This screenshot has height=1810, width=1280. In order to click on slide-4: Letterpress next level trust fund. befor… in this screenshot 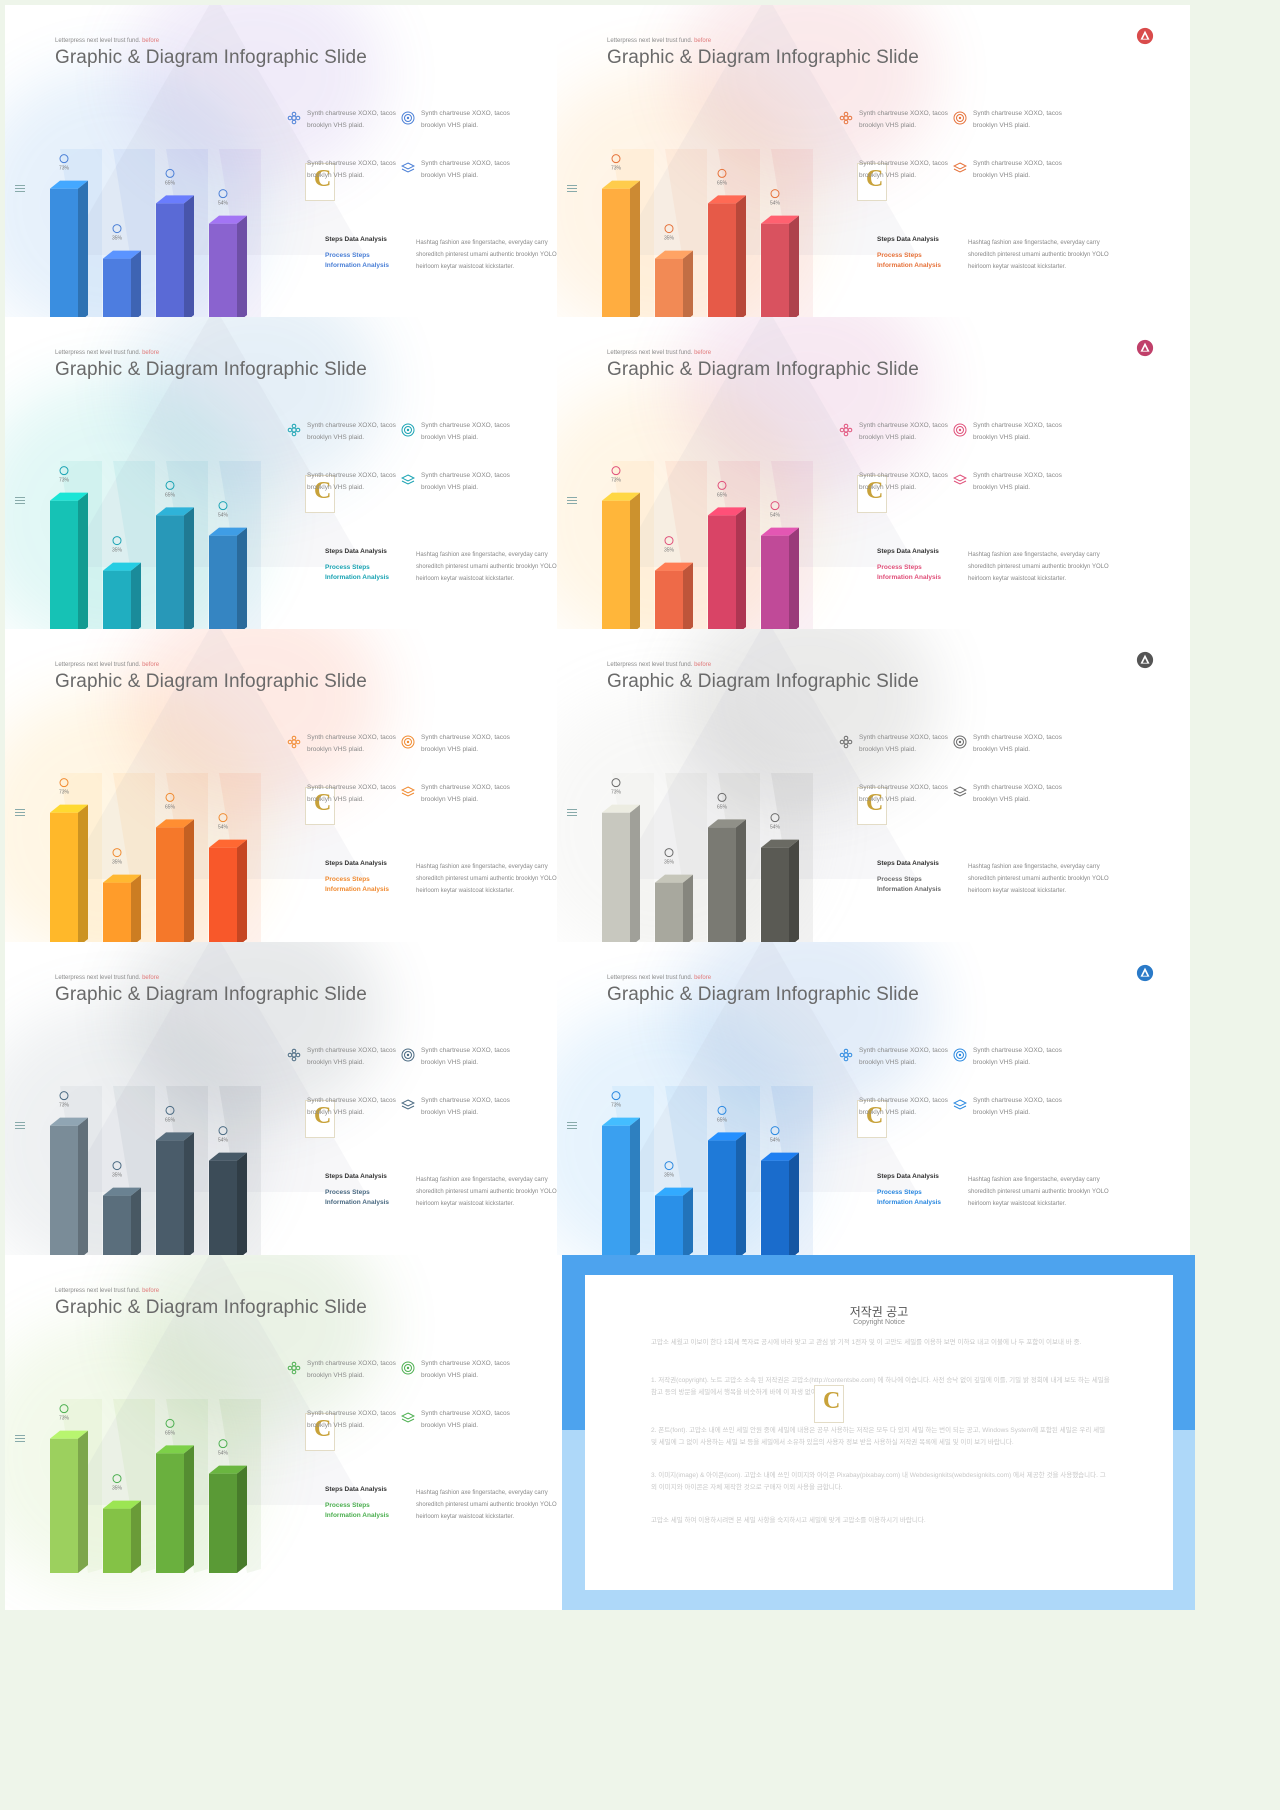, I will do `click(873, 494)`.